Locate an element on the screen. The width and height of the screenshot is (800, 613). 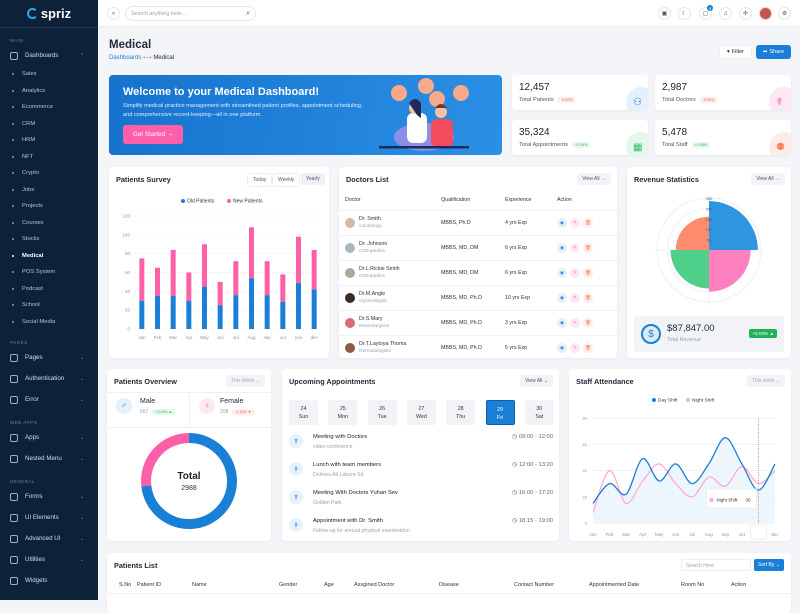
sort-by-button: Sort By ⌄ is located at coordinates (769, 565).